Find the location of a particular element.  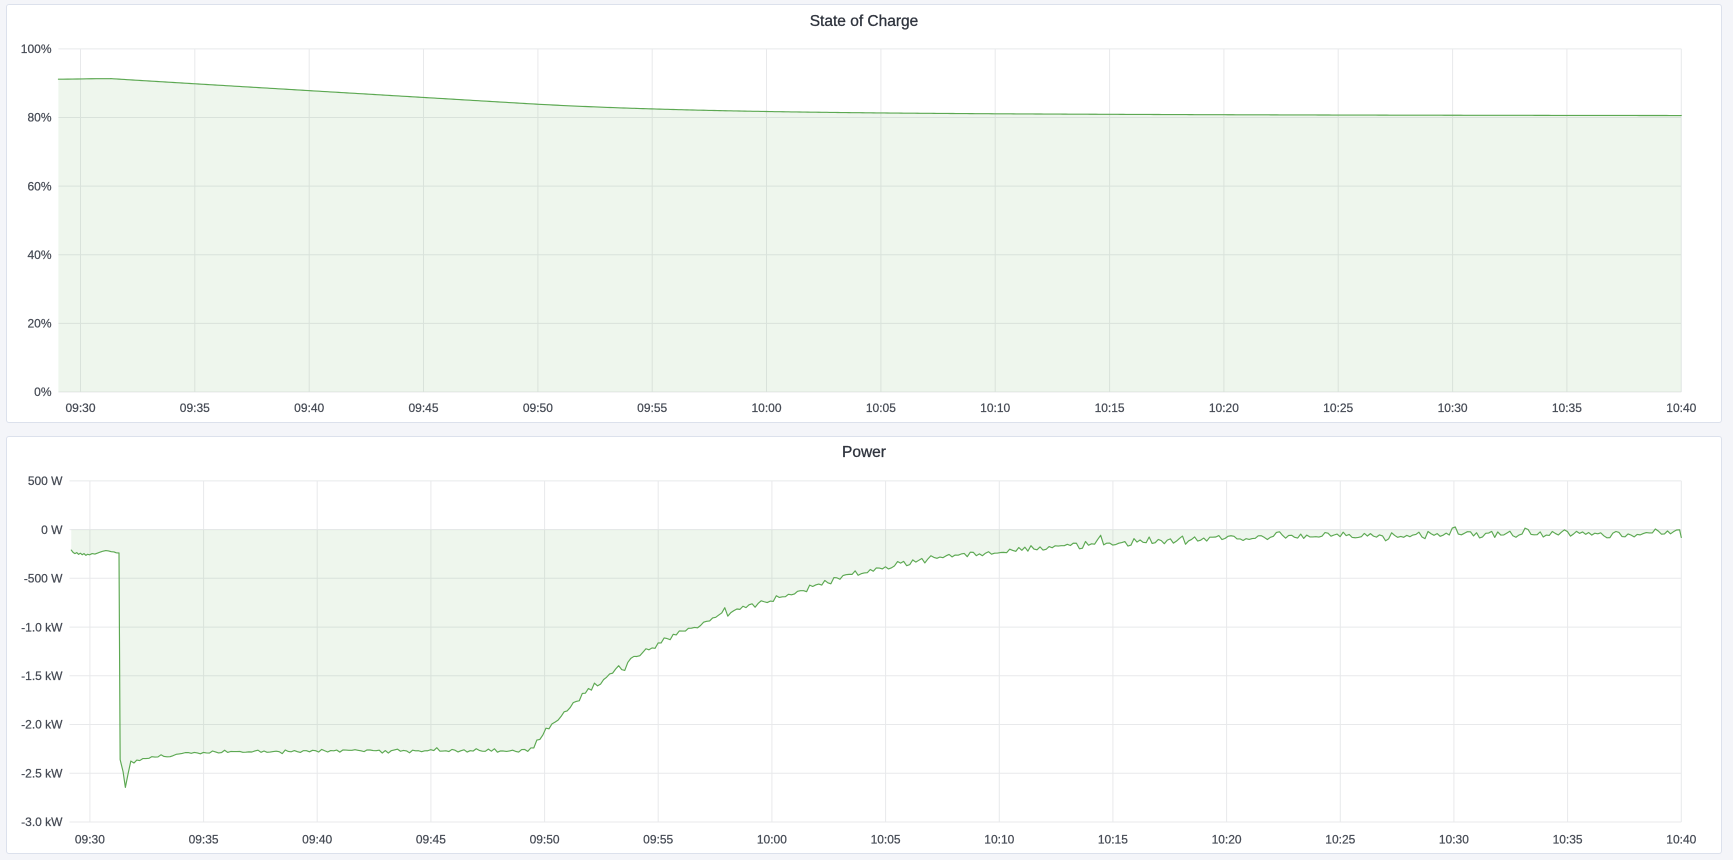

svg-text: 100% is located at coordinates (36, 49).